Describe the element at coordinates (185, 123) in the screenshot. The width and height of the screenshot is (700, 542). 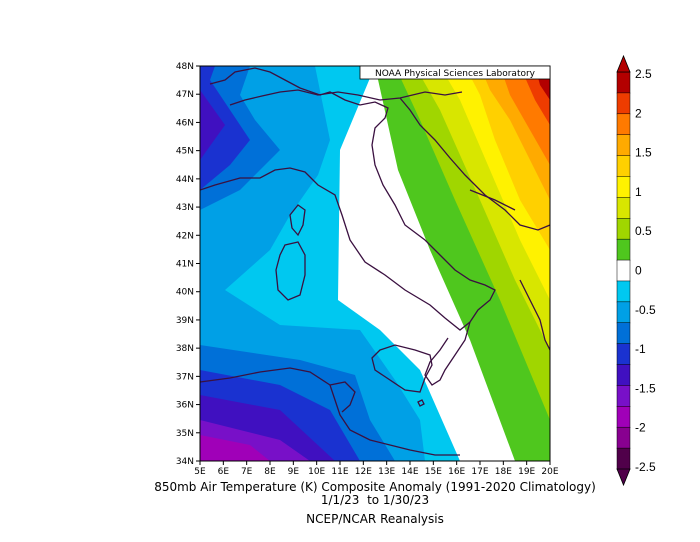
I see `lat-tick-label: 46N` at that location.